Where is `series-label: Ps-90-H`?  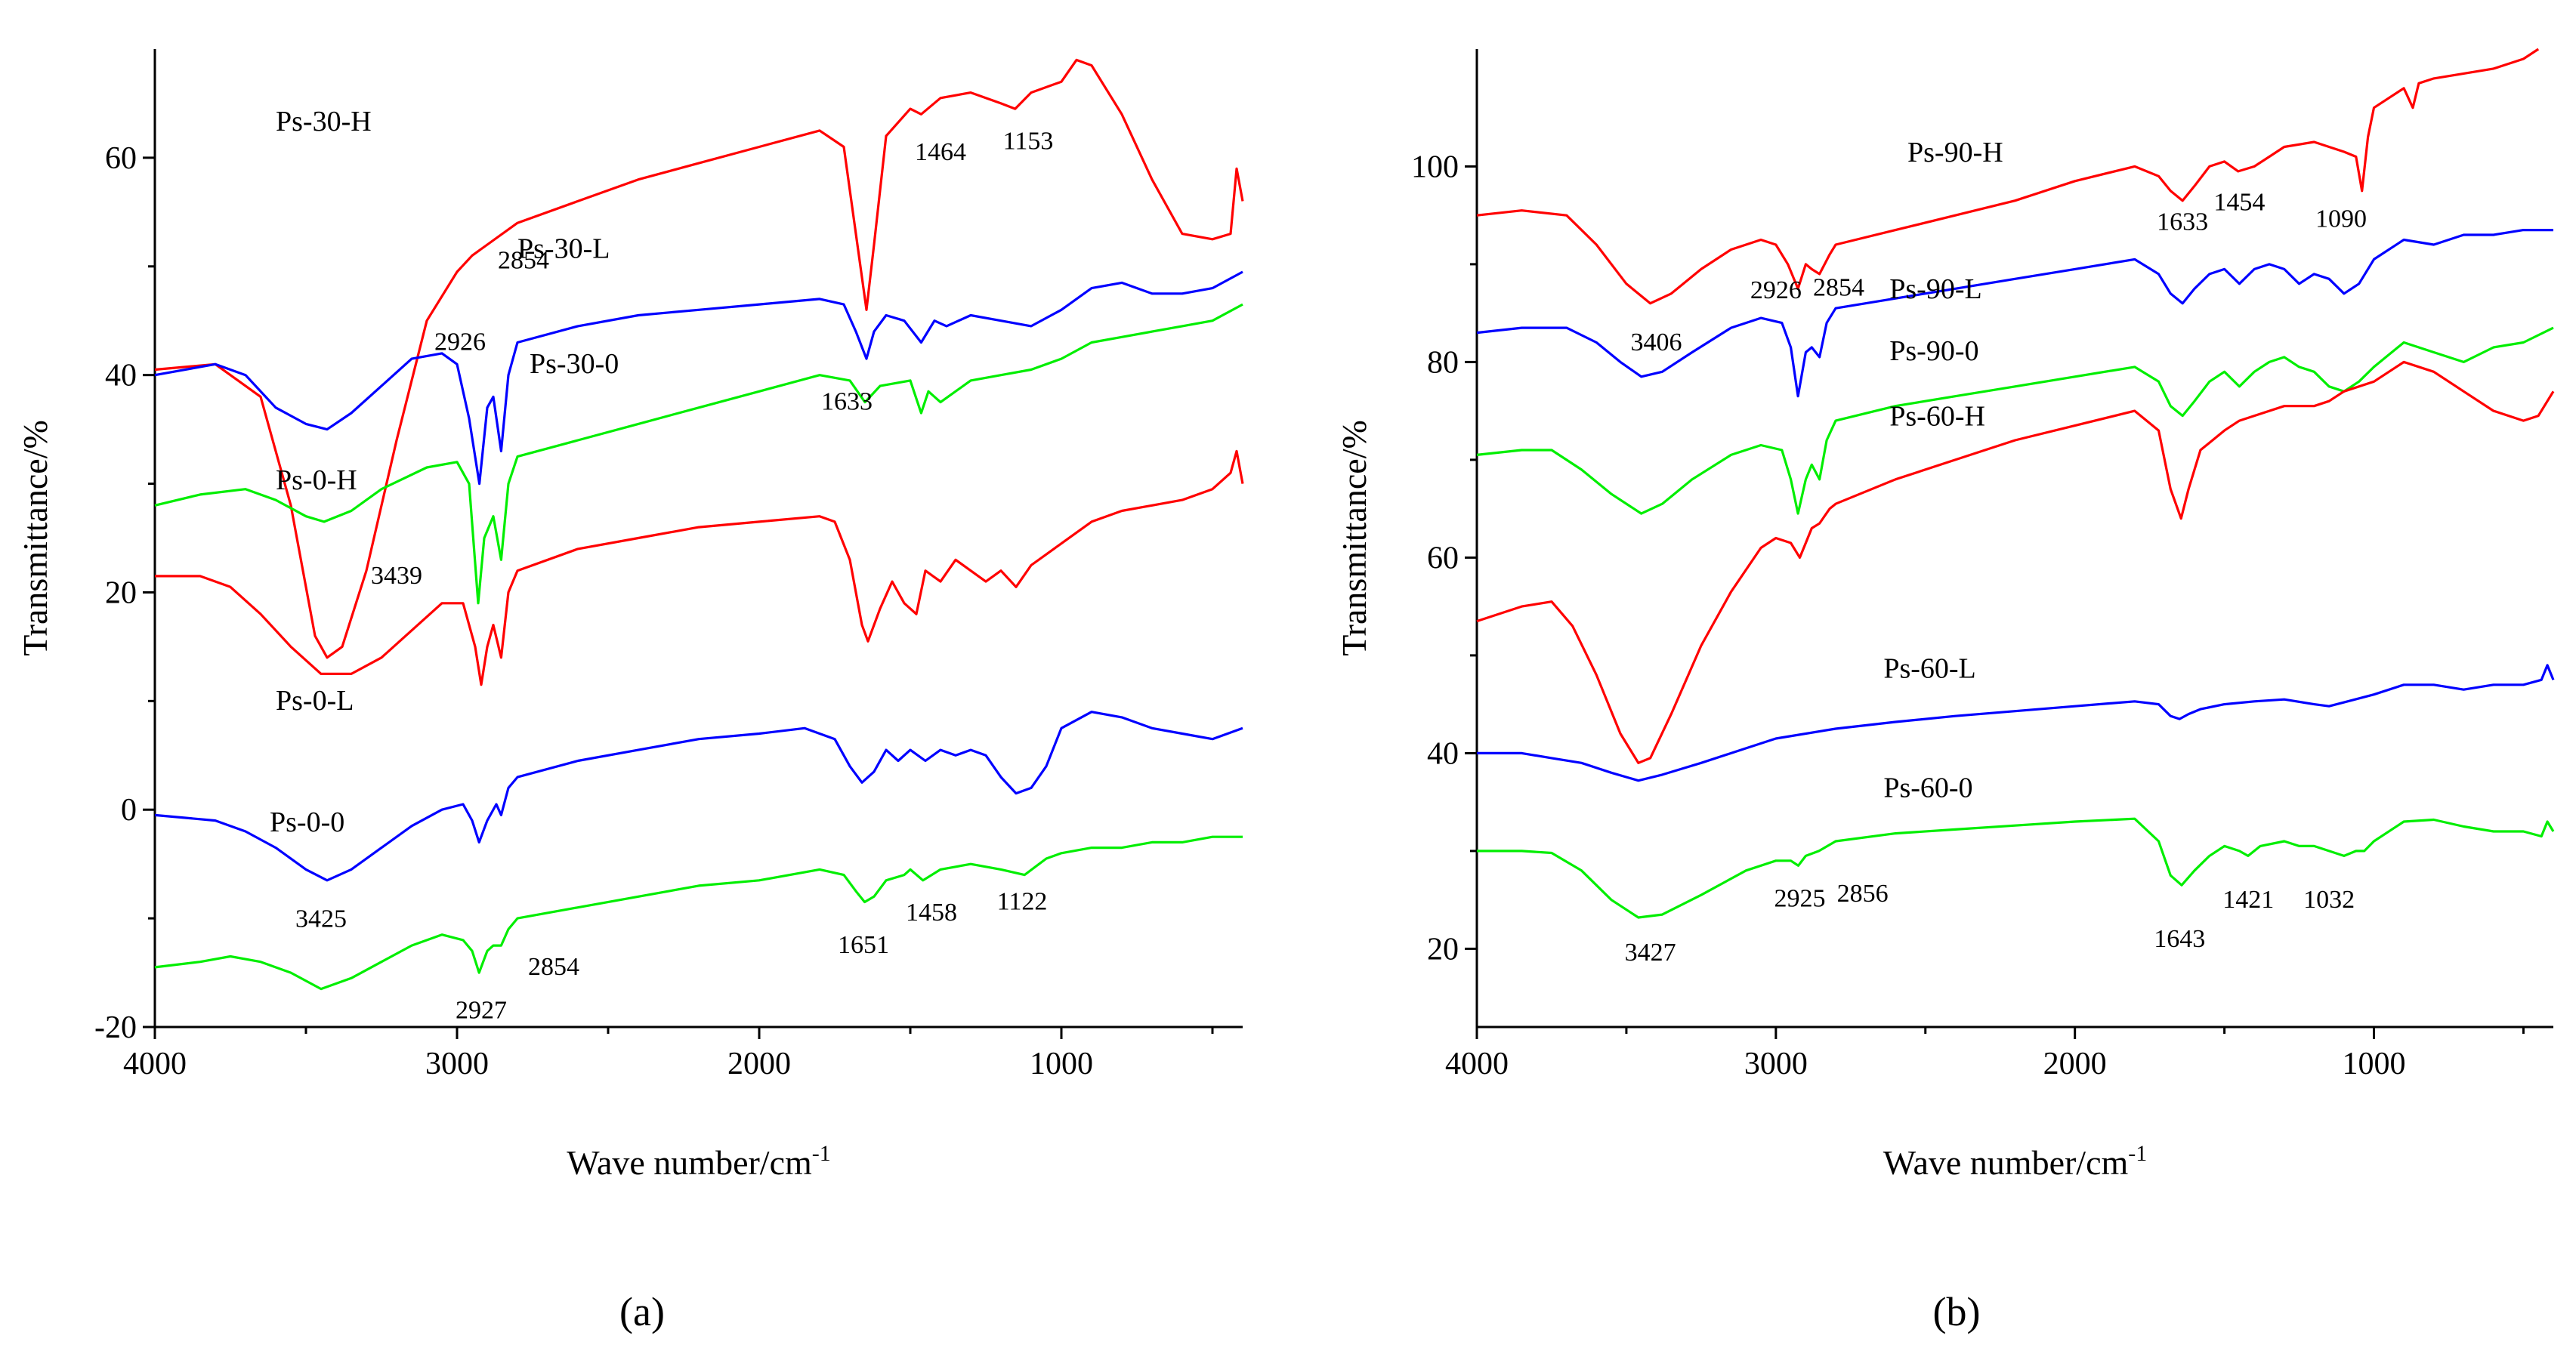 series-label: Ps-90-H is located at coordinates (1955, 152).